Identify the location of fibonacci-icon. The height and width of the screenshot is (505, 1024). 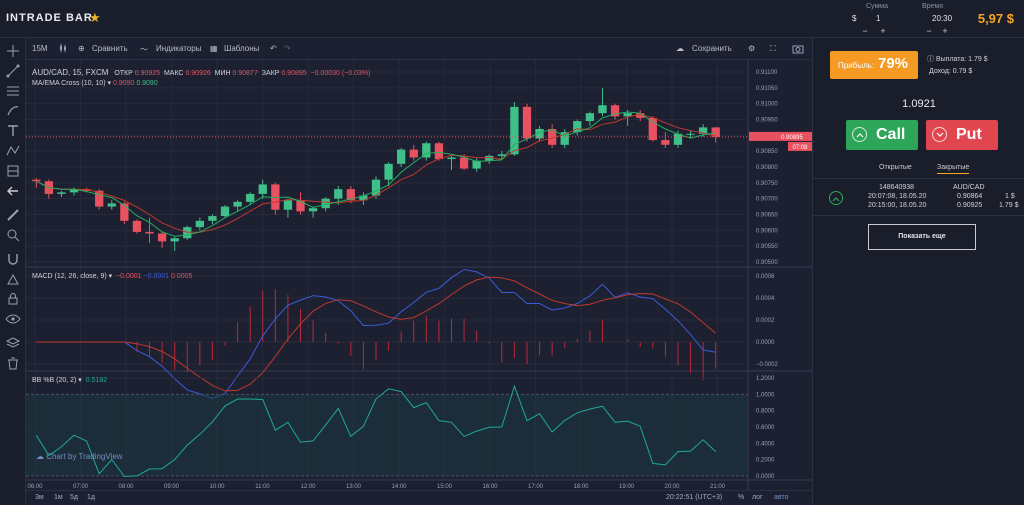
(13, 91).